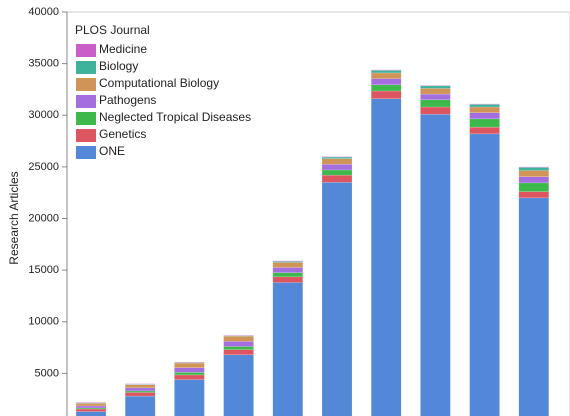 The image size is (570, 416). What do you see at coordinates (175, 117) in the screenshot?
I see `legend-label: Neglected Tropical Diseases` at bounding box center [175, 117].